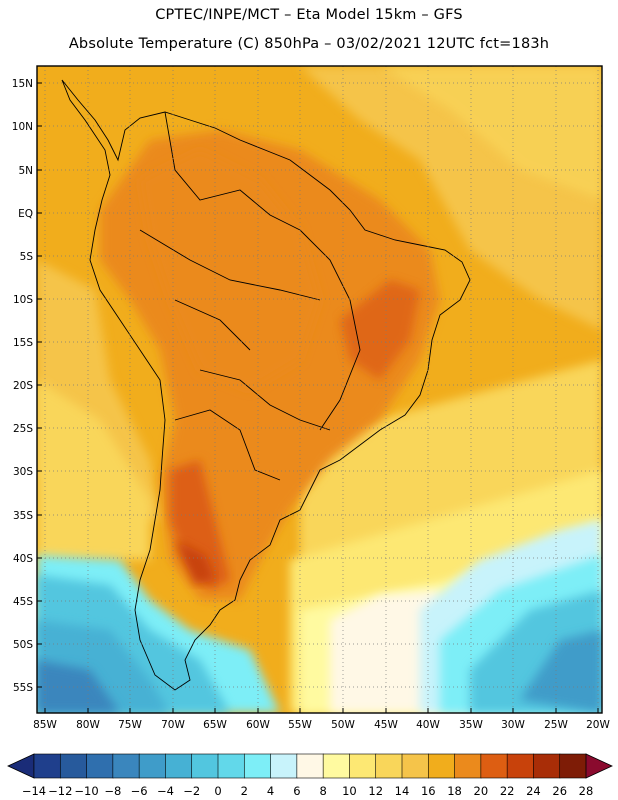 The width and height of the screenshot is (618, 800). I want to click on lat-label: 10S, so click(23, 300).